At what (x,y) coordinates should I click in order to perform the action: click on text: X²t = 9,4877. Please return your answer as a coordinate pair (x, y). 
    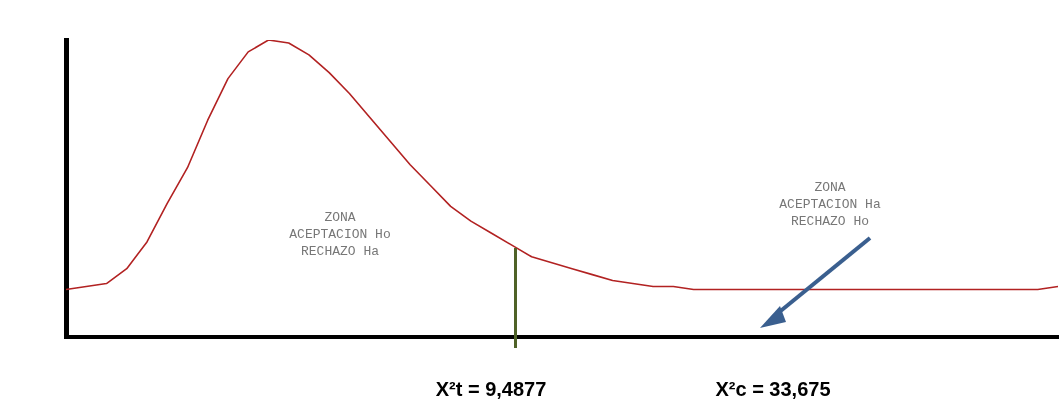
    Looking at the image, I should click on (491, 388).